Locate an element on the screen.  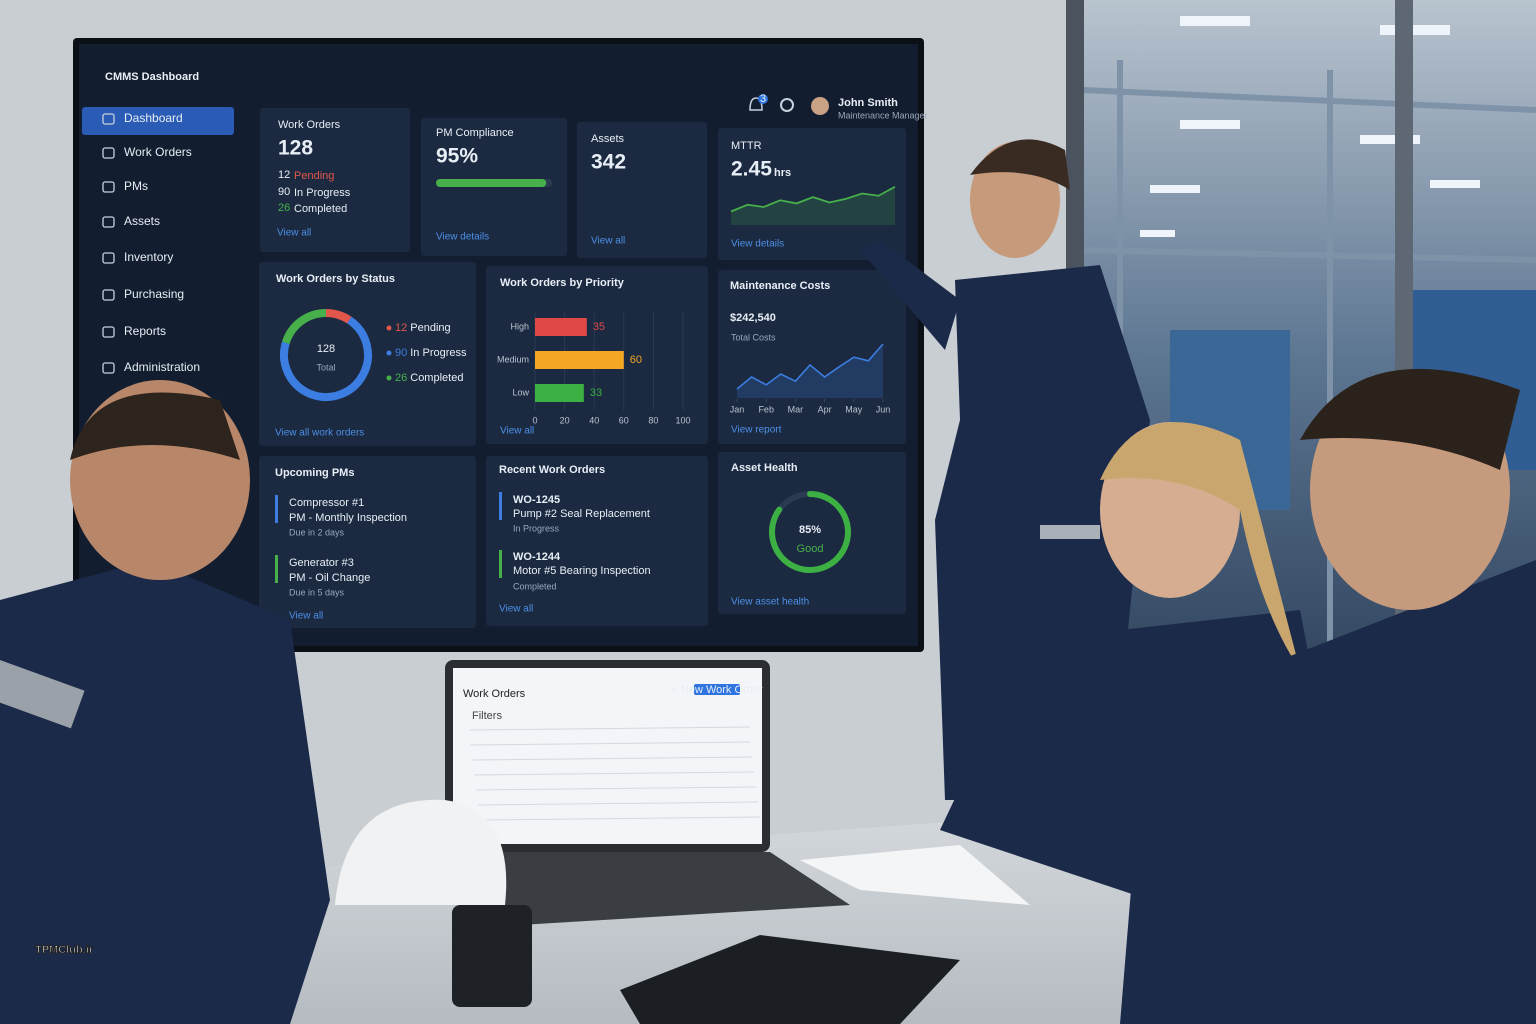
sidebar-item: Administration is located at coordinates (162, 367).